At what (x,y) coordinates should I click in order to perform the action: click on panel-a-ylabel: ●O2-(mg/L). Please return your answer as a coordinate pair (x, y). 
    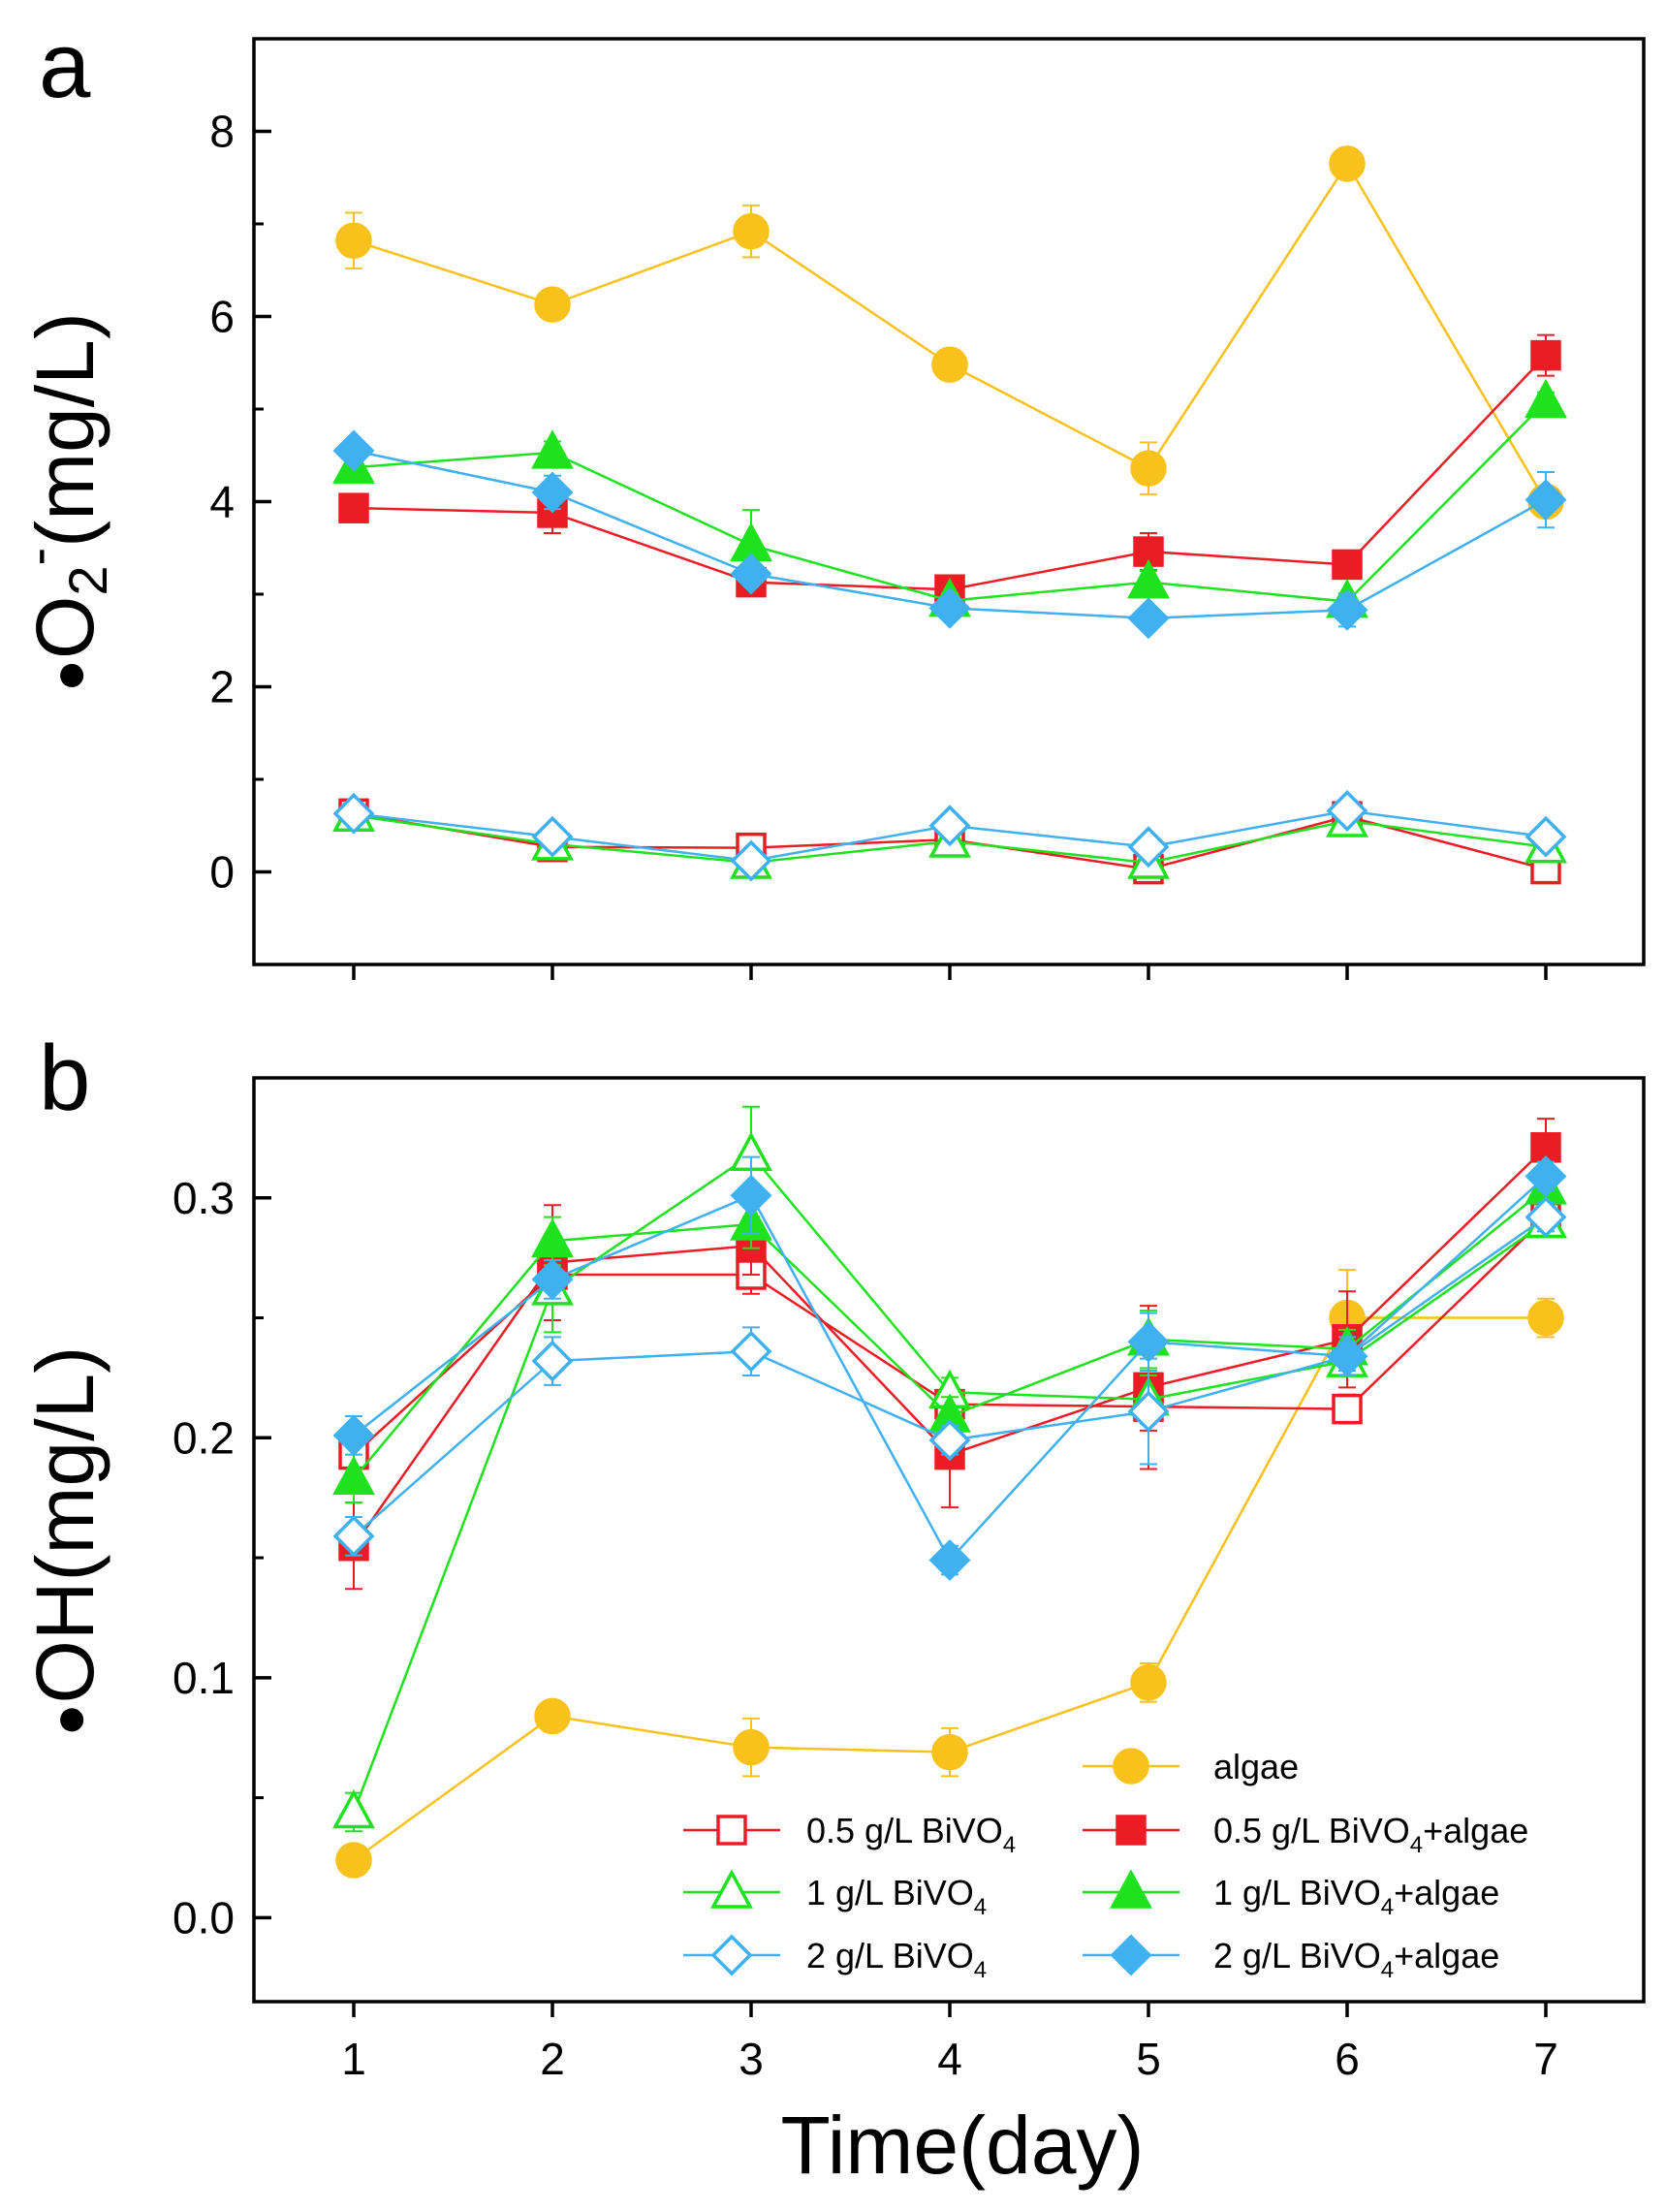
    Looking at the image, I should click on (62, 502).